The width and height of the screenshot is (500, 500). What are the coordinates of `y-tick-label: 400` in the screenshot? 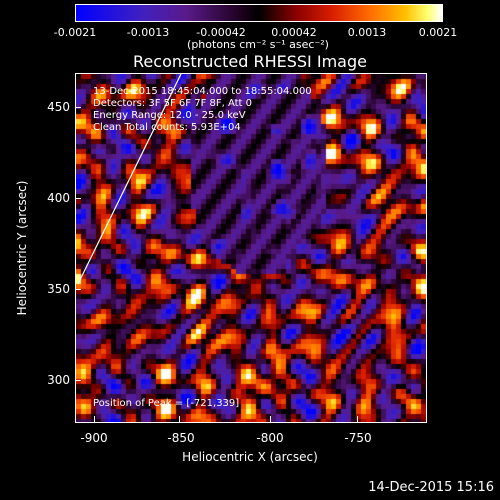 It's located at (58, 198).